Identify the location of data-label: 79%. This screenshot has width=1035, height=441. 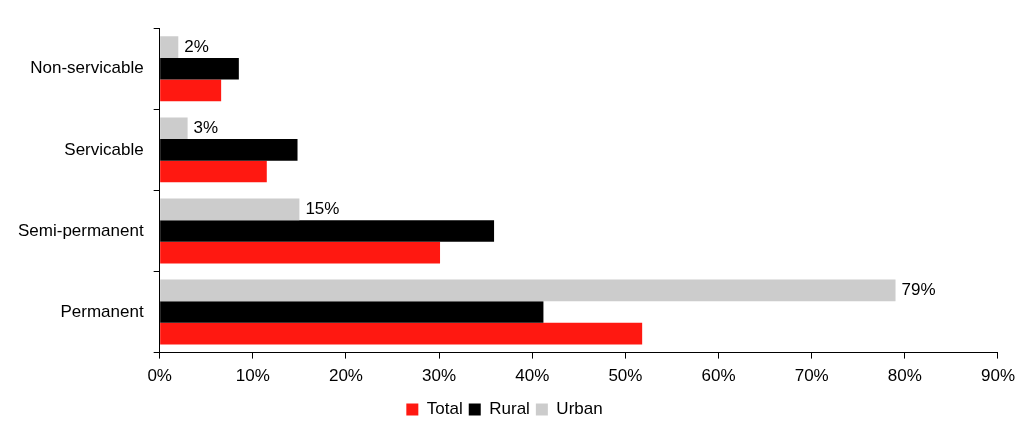
(918, 290).